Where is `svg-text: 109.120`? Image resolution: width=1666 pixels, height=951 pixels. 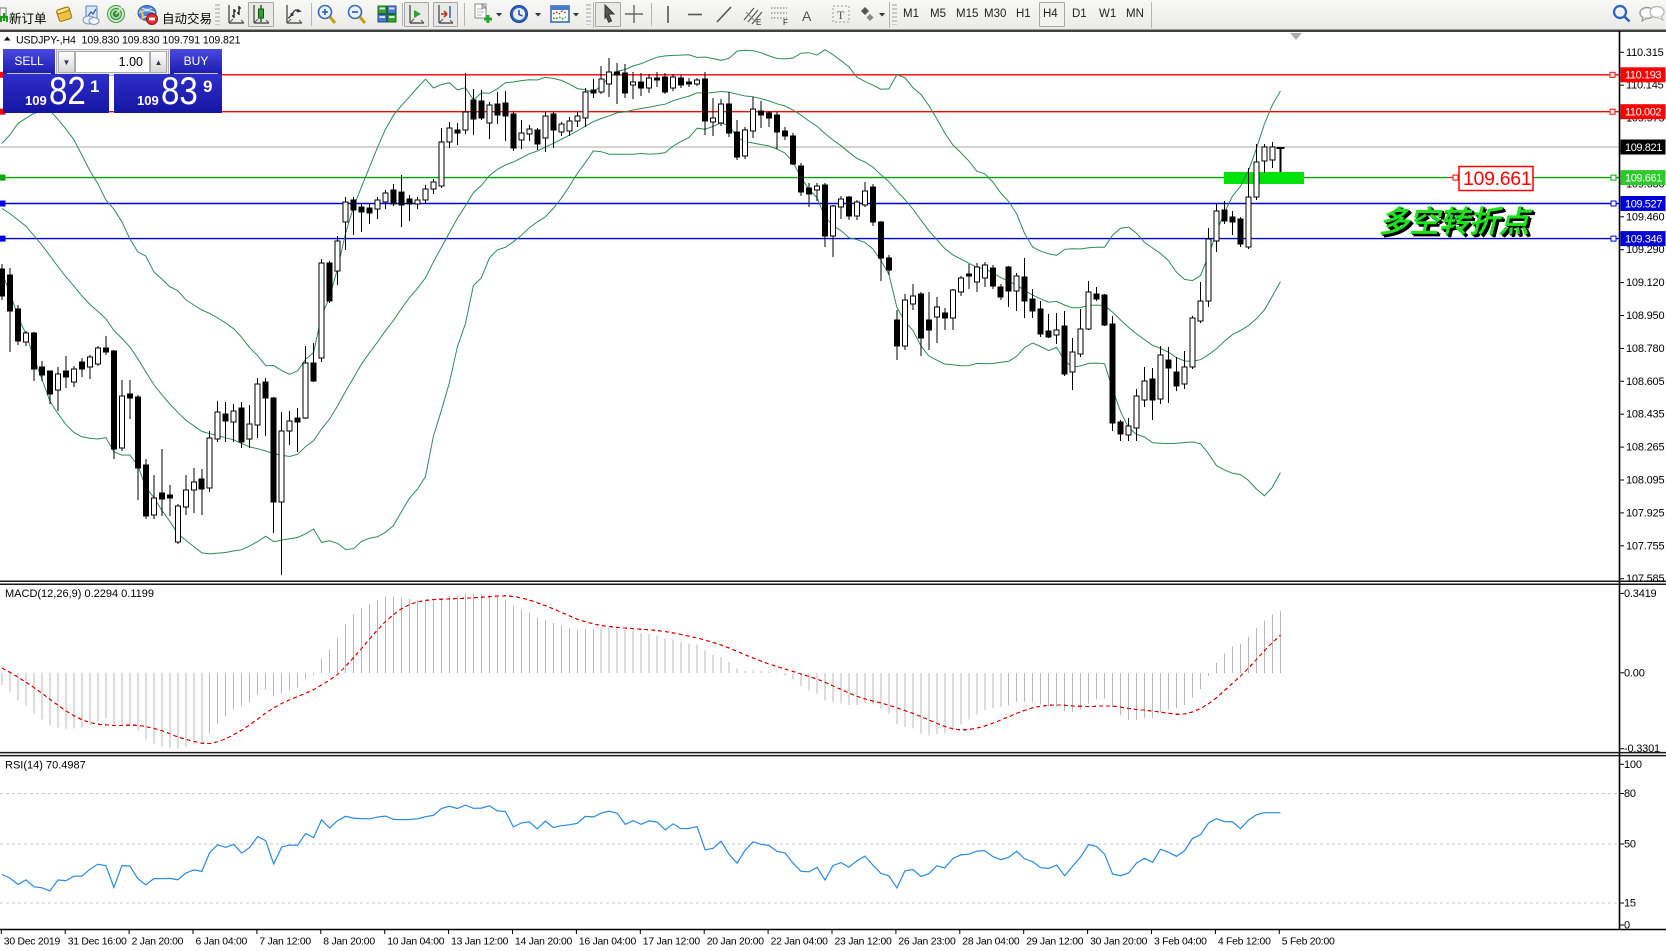 svg-text: 109.120 is located at coordinates (1645, 283).